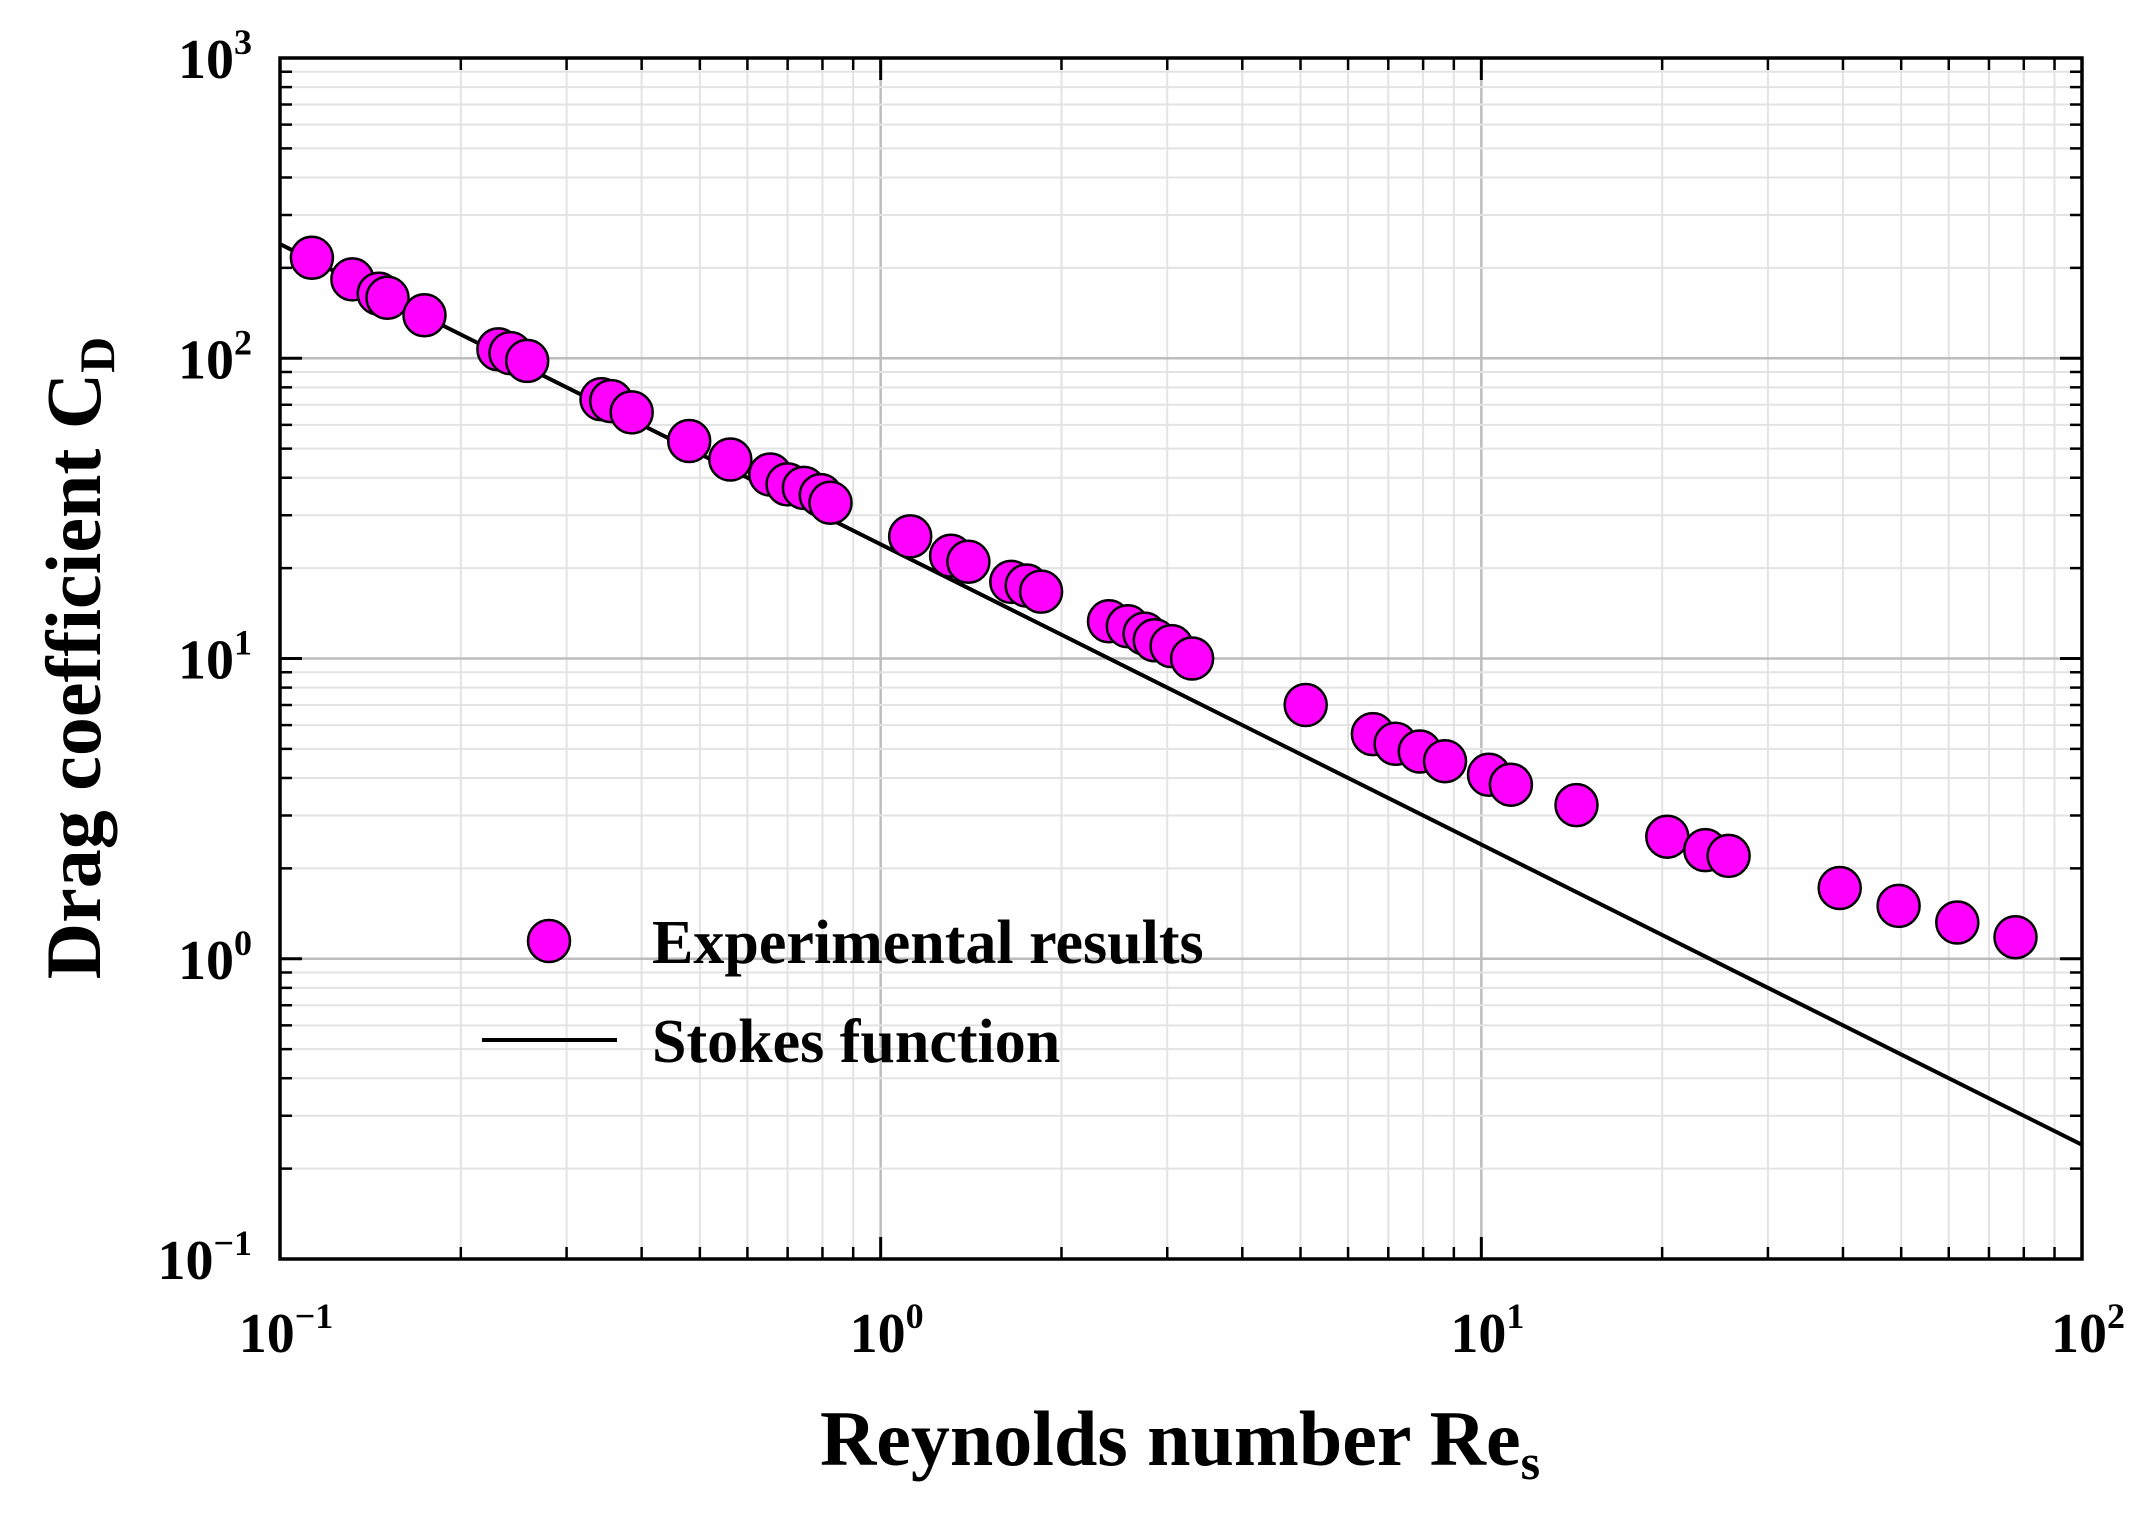 The width and height of the screenshot is (2146, 1513). What do you see at coordinates (215, 957) in the screenshot?
I see `y-tick-label: 10⁰` at bounding box center [215, 957].